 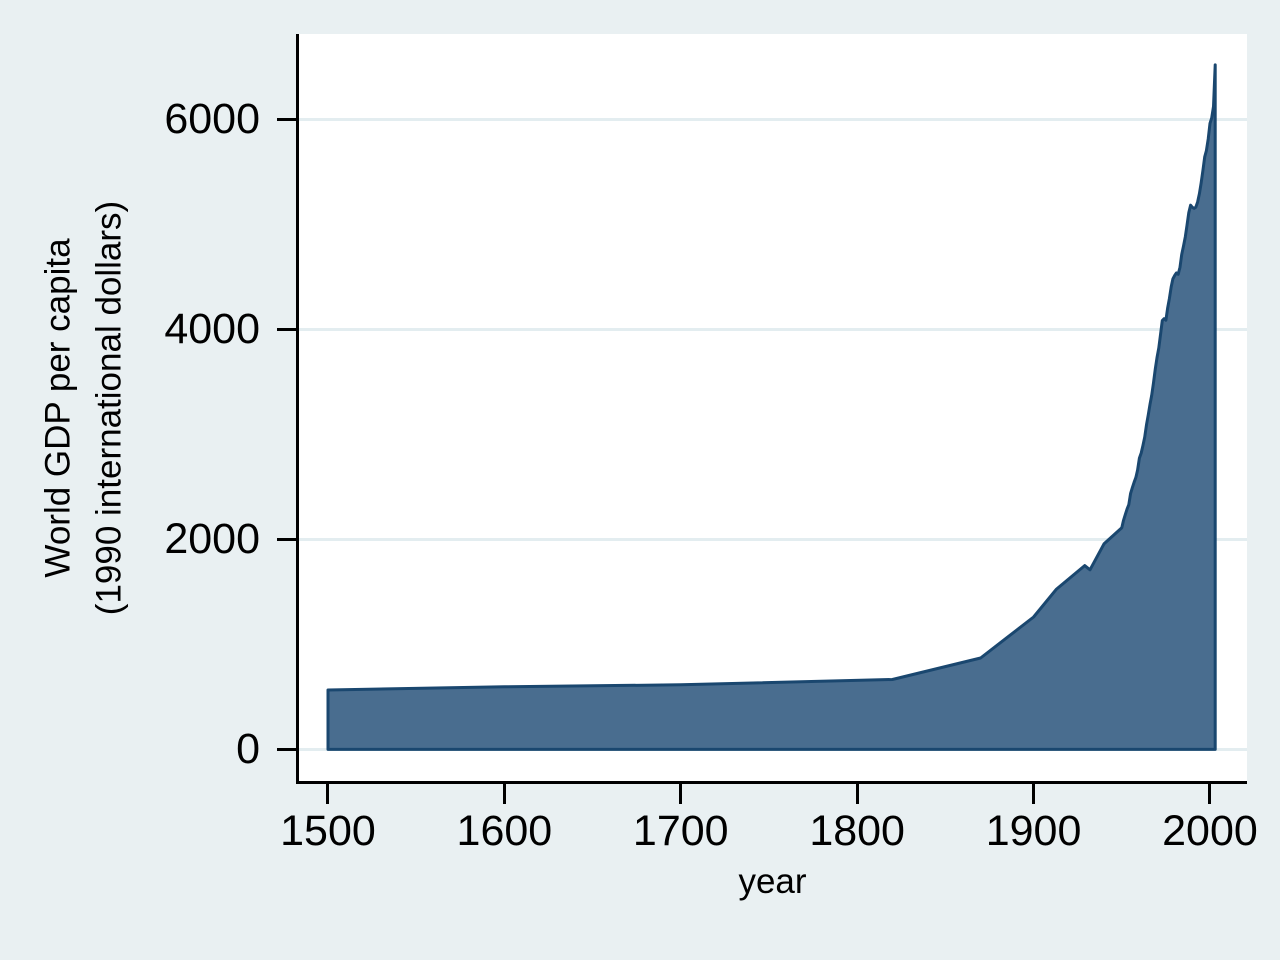 What do you see at coordinates (297, 408) in the screenshot?
I see `y-axis-line` at bounding box center [297, 408].